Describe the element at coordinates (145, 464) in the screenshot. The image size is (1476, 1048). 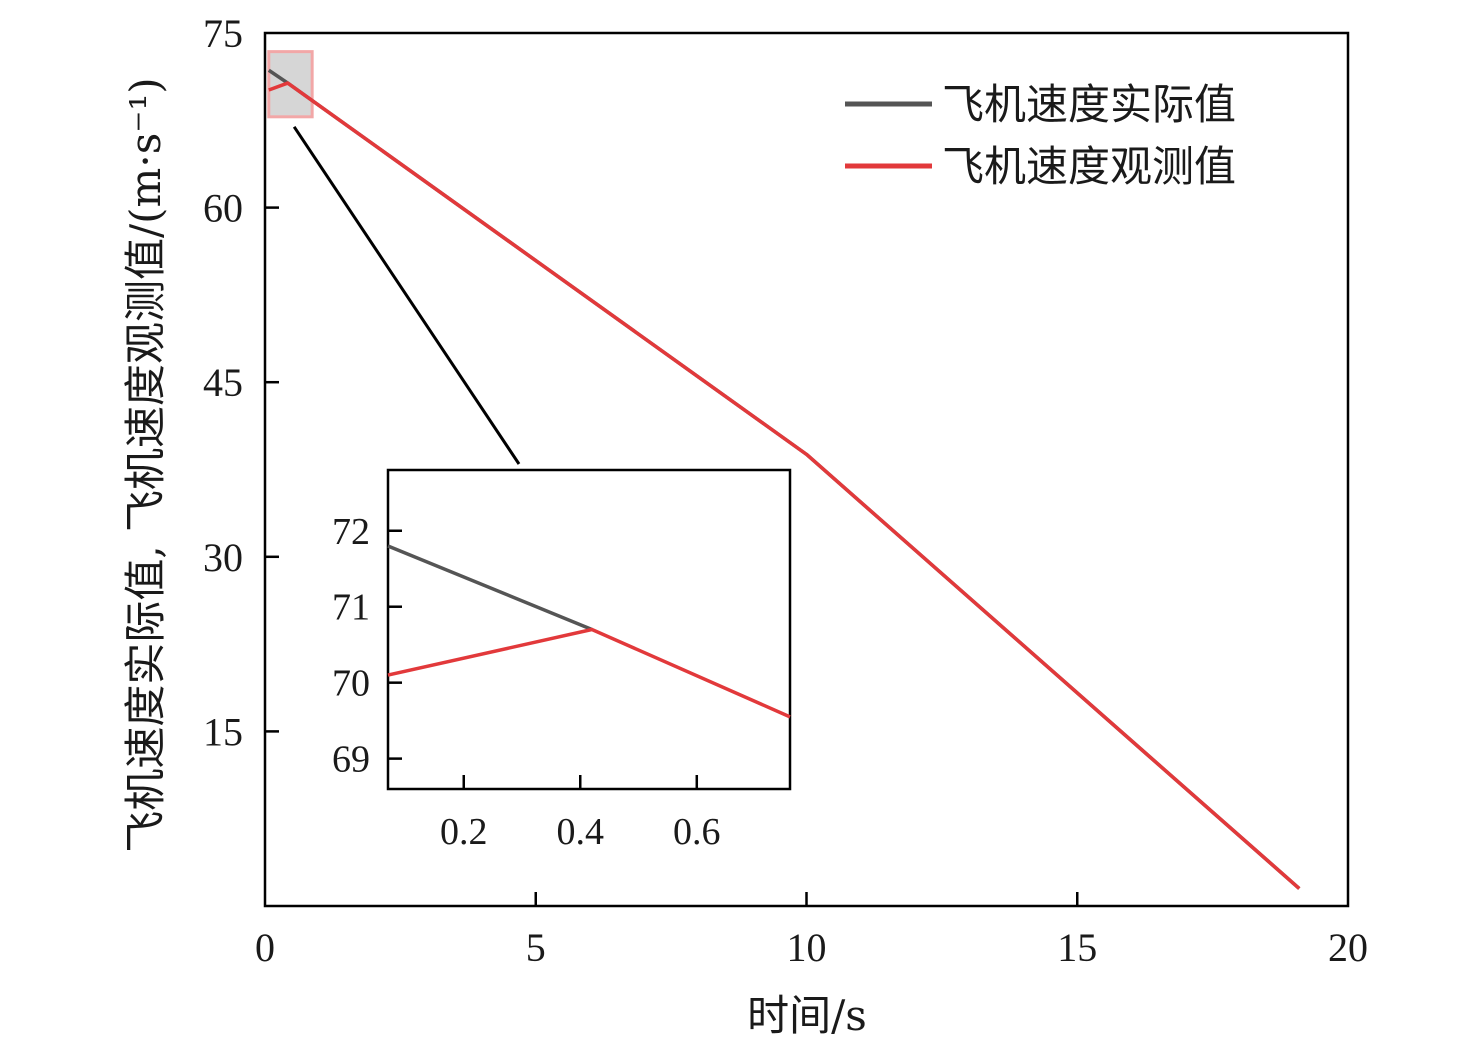
I see `y-axis-label: 飞机速度实际值, 飞机速度观测值/(m·s⁻¹)` at that location.